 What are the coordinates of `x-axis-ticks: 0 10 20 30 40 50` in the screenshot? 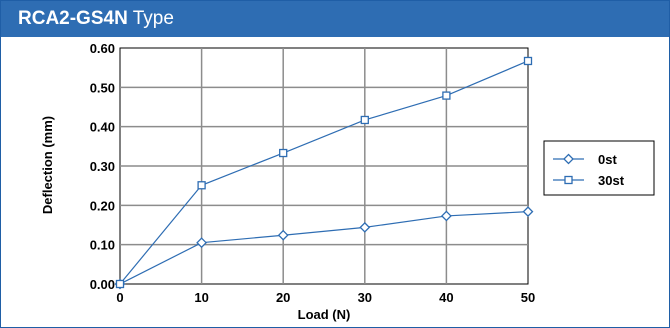 It's located at (325, 297).